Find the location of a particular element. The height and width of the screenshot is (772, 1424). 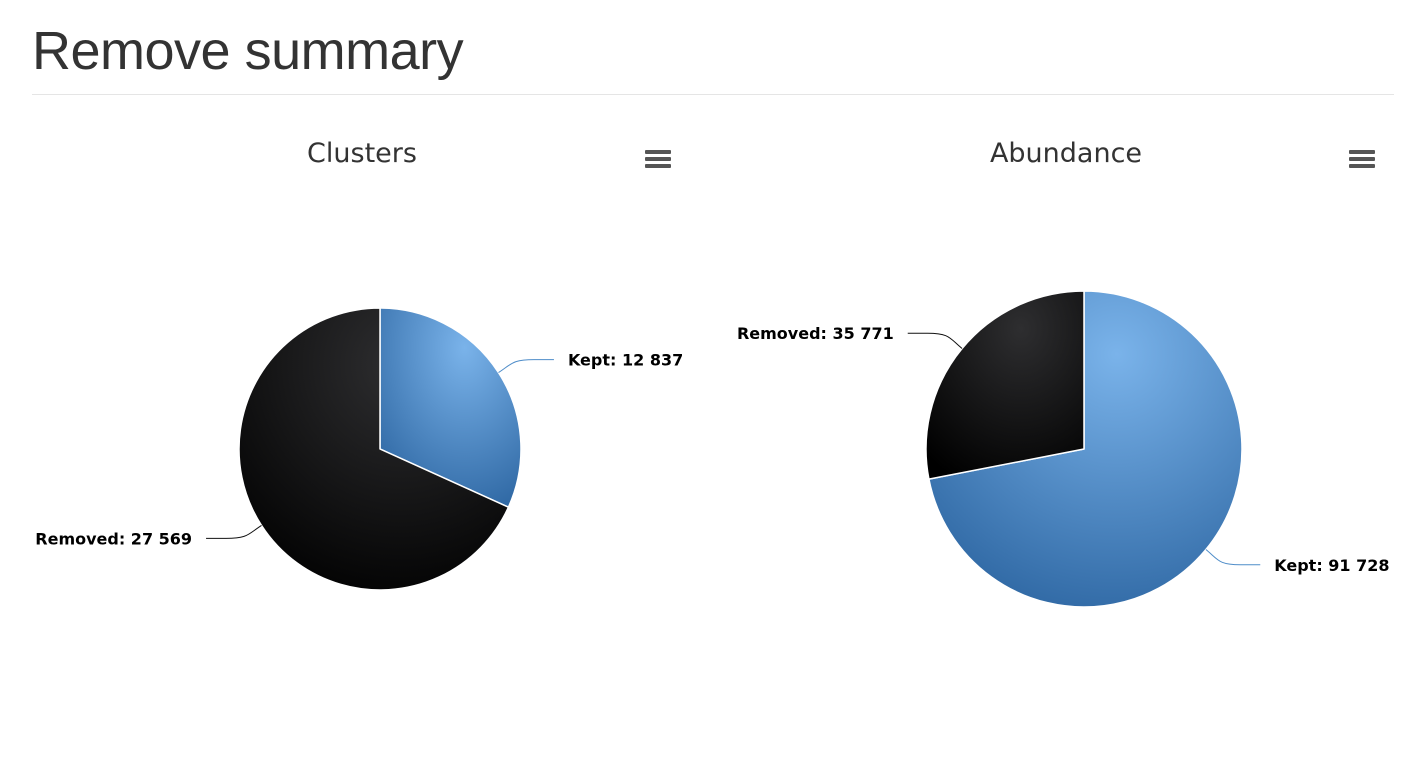

page-title: Remove summary is located at coordinates (248, 51).